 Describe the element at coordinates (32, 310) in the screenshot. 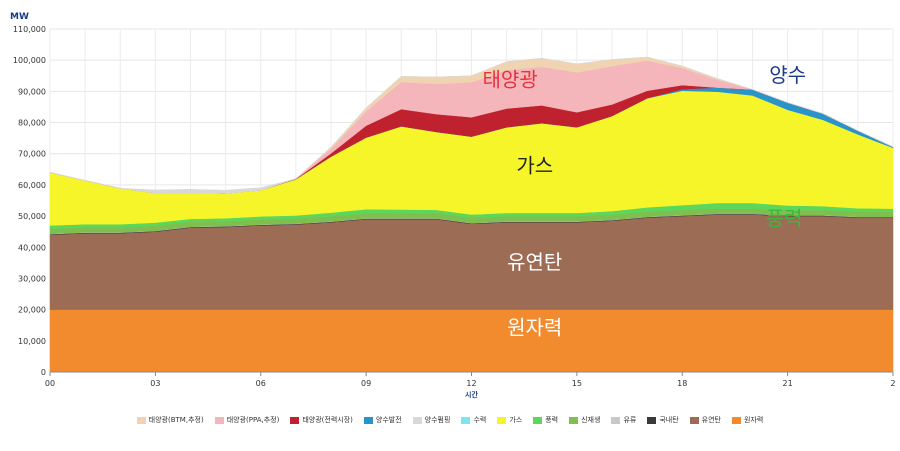

I see `y-tick-label: 20,000` at that location.